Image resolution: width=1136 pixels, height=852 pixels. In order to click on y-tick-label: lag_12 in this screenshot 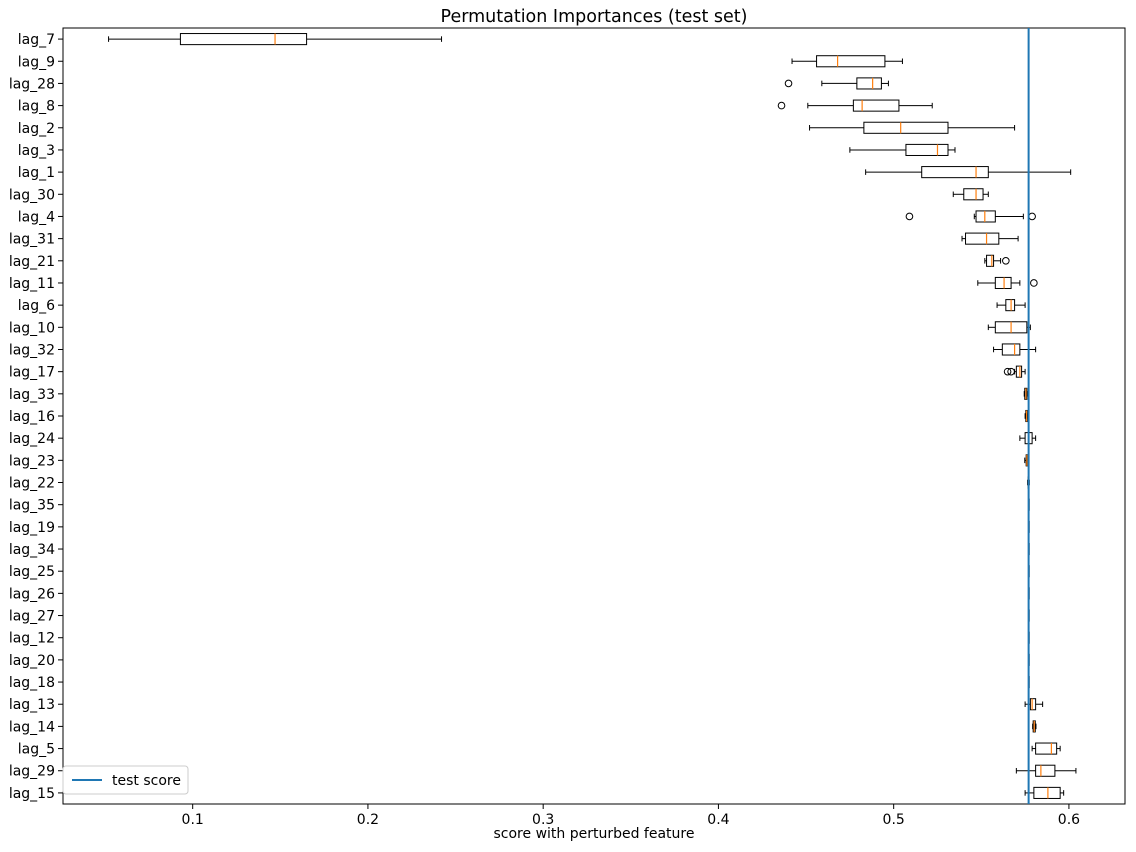, I will do `click(32, 639)`.